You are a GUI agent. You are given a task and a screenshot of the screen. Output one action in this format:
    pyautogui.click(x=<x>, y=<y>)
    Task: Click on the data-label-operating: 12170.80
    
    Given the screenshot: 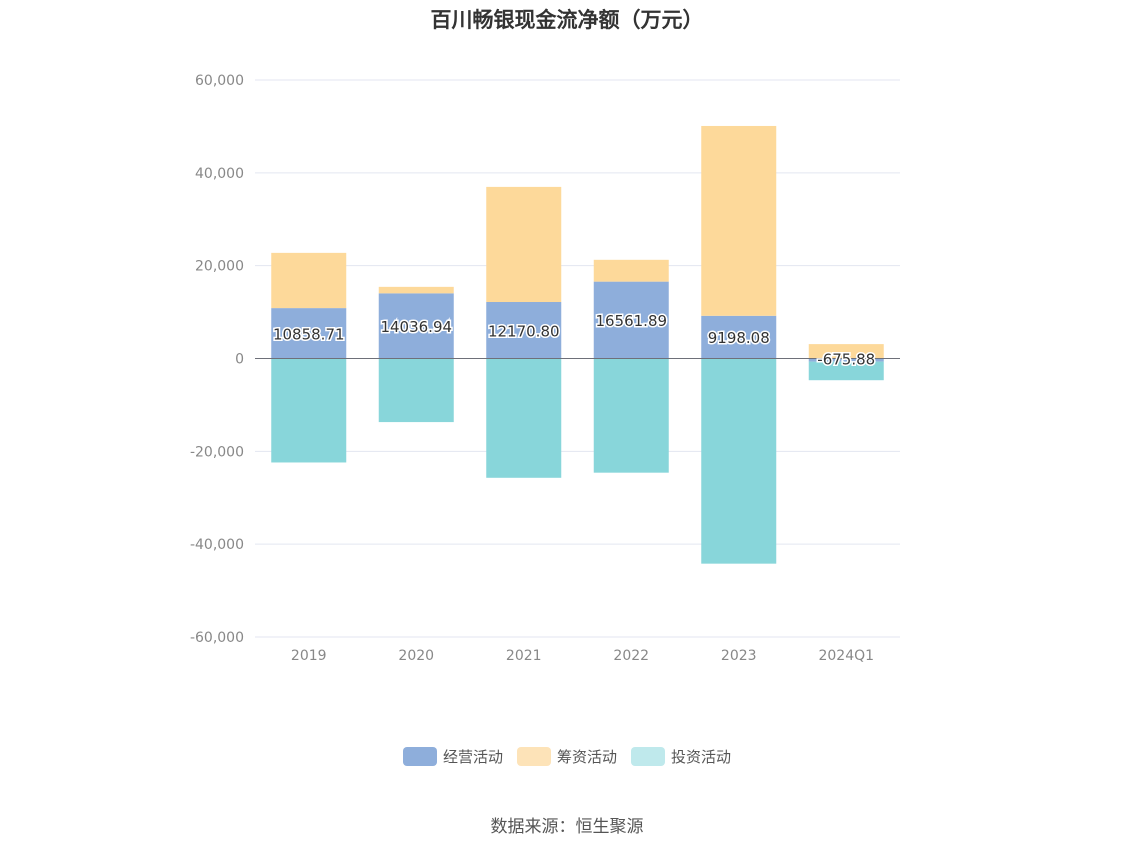 What is the action you would take?
    pyautogui.click(x=524, y=331)
    